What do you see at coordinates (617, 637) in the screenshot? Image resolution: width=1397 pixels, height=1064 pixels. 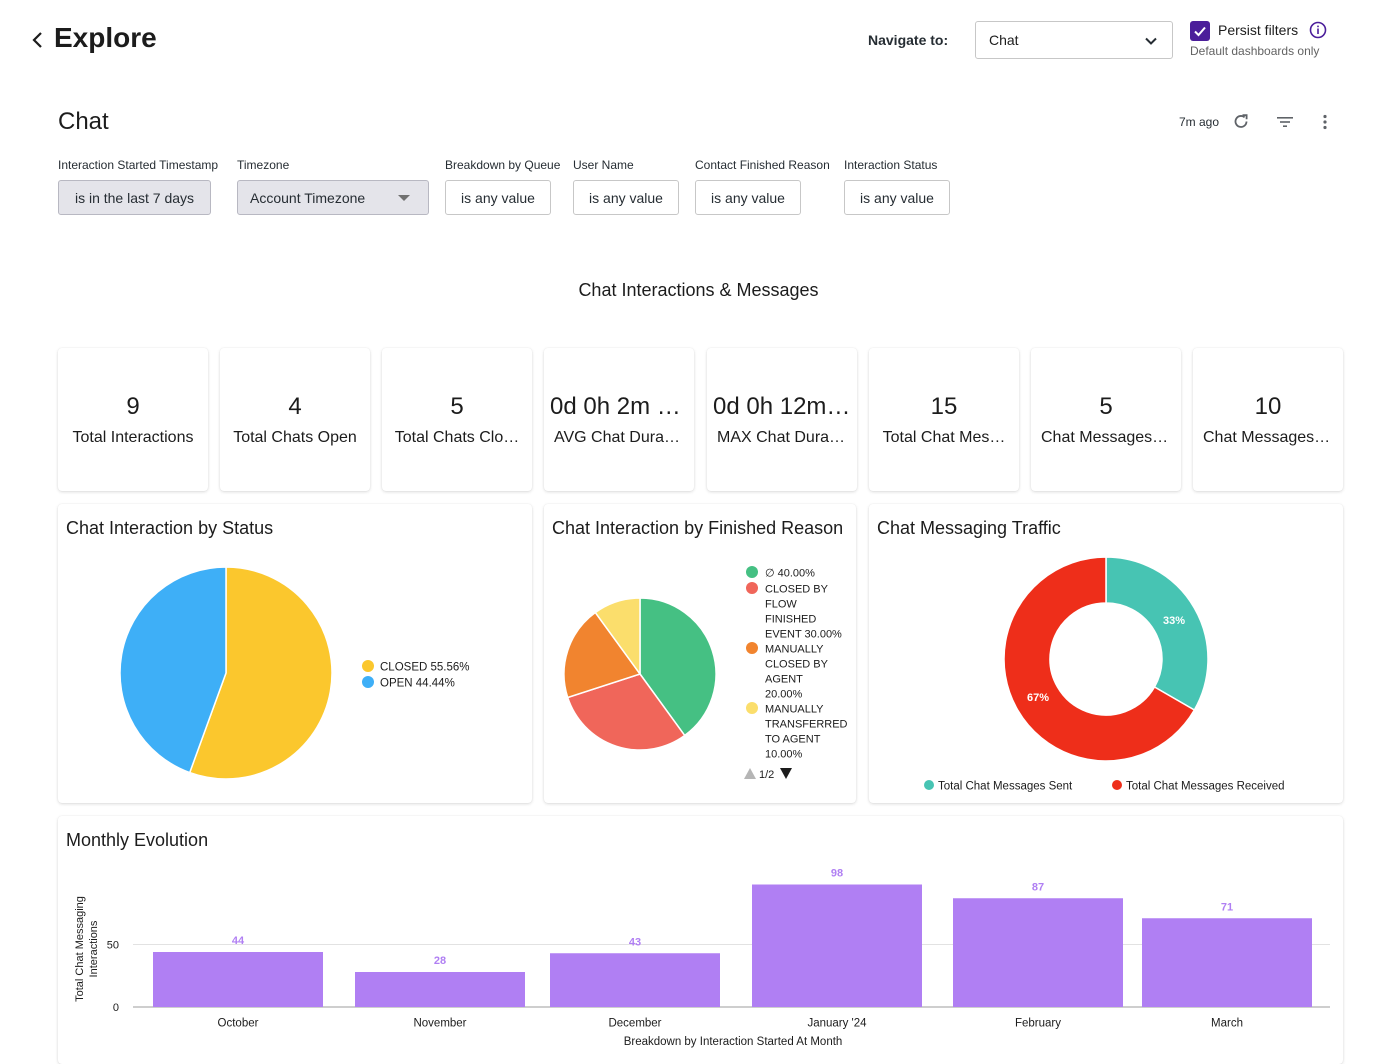 I see `reason-slice-manually-transferred-to-agent` at bounding box center [617, 637].